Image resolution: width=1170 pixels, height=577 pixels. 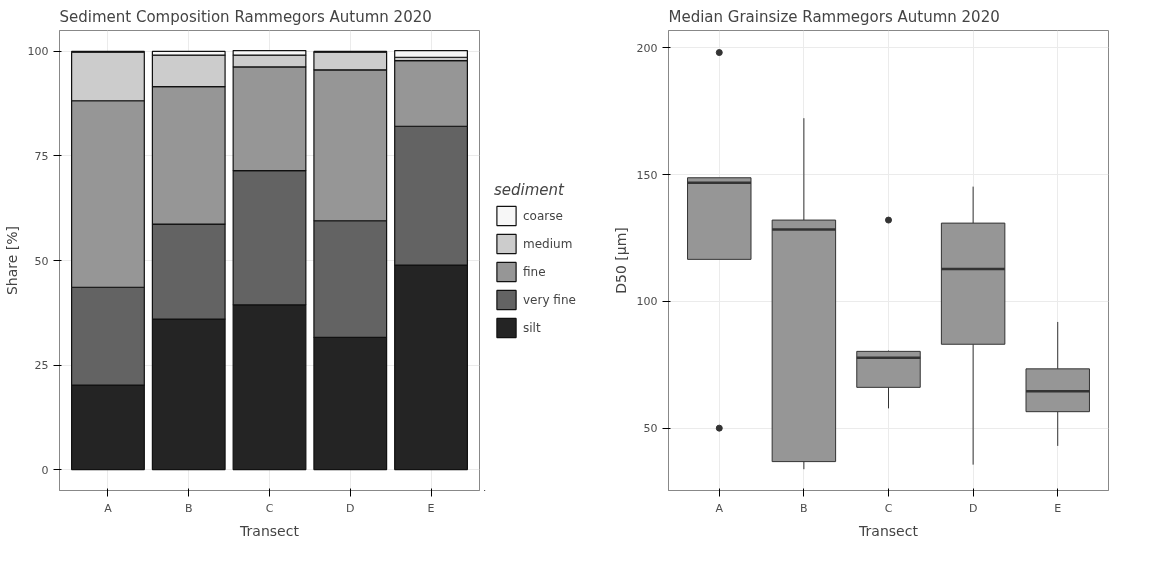 What do you see at coordinates (45, 470) in the screenshot?
I see `y-tick-label: 0` at bounding box center [45, 470].